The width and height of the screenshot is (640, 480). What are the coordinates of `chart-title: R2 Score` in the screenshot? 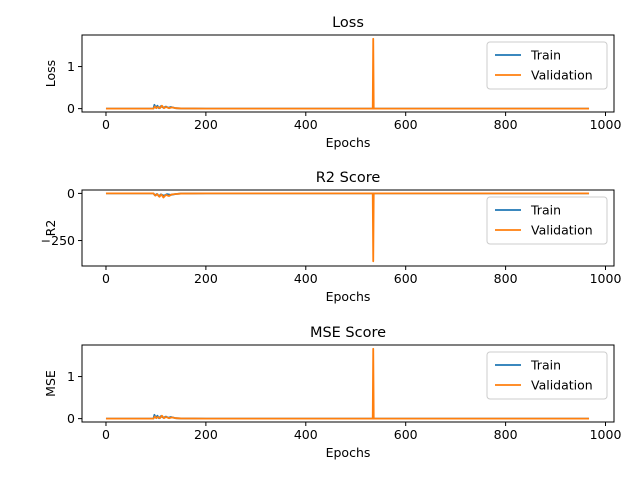 It's located at (348, 178).